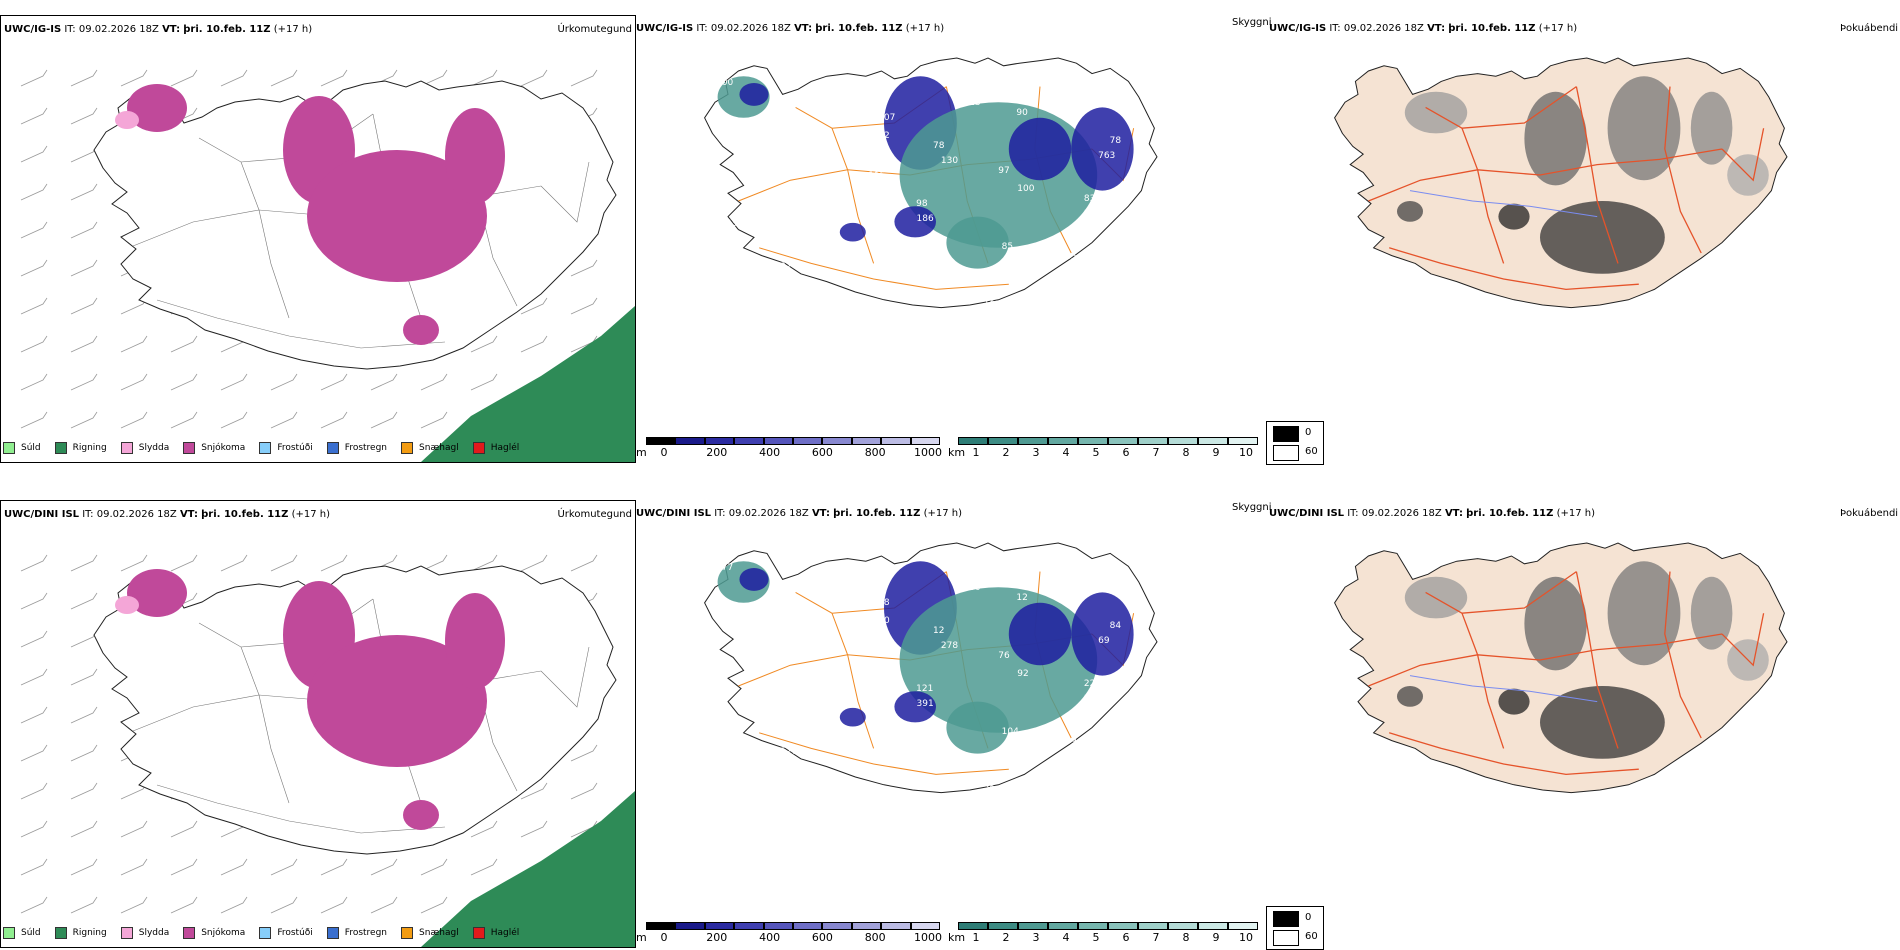 This screenshot has width=1900, height=950. What do you see at coordinates (1246, 937) in the screenshot?
I see `colorbar-km-tick: 10` at bounding box center [1246, 937].